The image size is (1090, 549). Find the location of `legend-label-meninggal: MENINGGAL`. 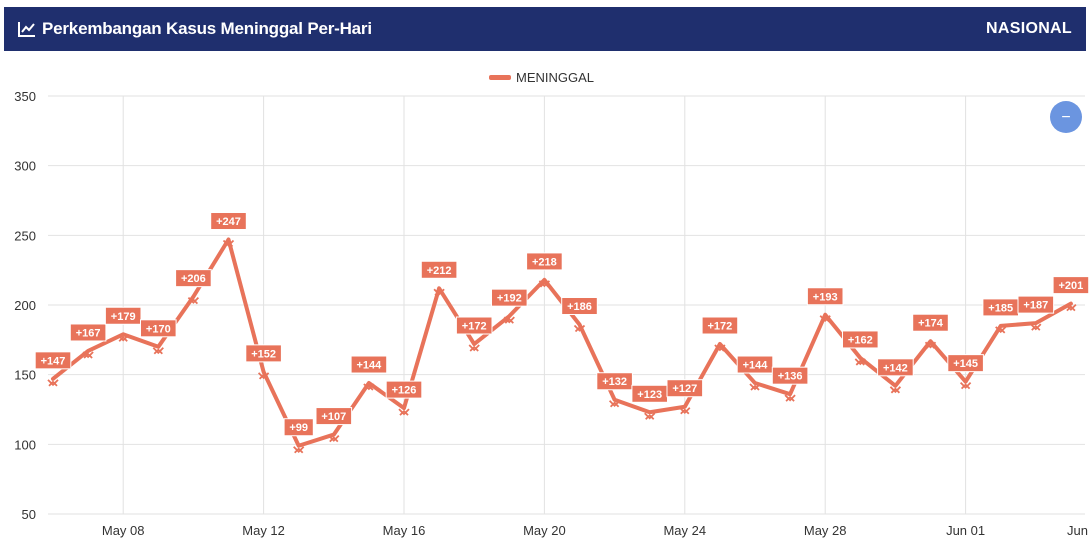

legend-label-meninggal: MENINGGAL is located at coordinates (555, 77).